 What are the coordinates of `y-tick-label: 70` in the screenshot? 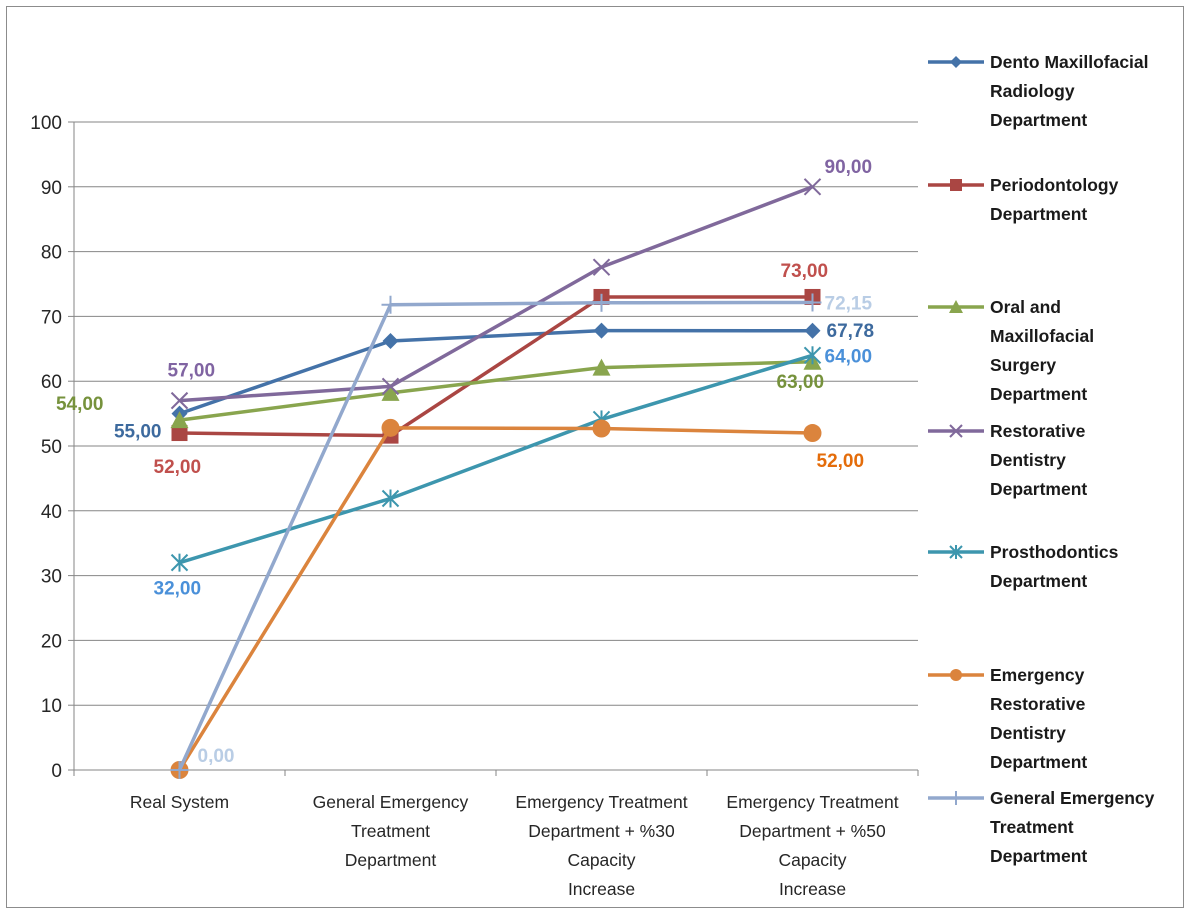 It's located at (51, 317).